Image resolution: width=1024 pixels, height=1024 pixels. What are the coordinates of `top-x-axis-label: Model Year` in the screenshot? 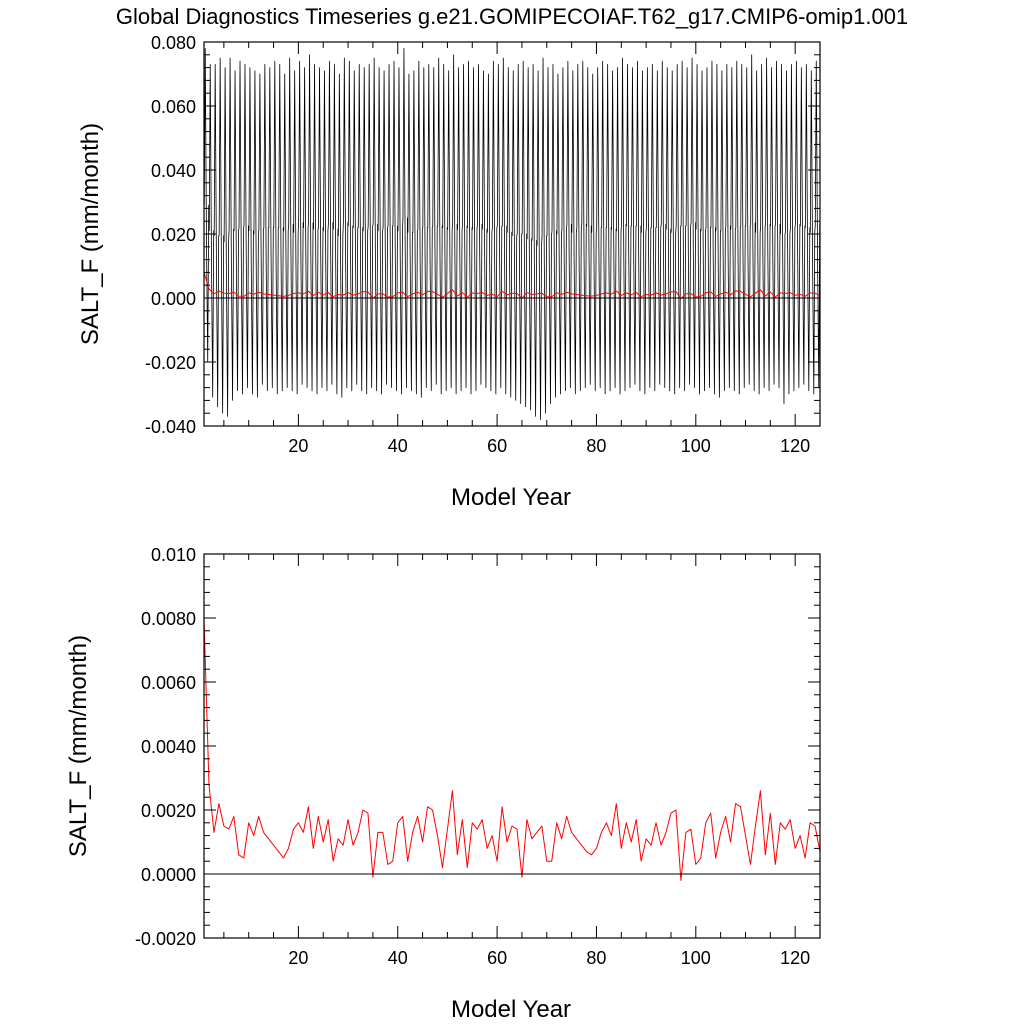 It's located at (511, 497).